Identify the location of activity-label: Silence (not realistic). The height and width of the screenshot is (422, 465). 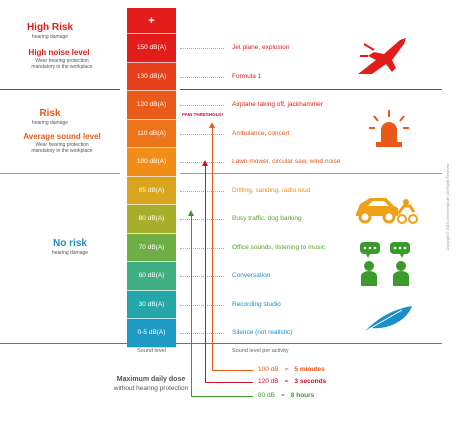
(262, 333).